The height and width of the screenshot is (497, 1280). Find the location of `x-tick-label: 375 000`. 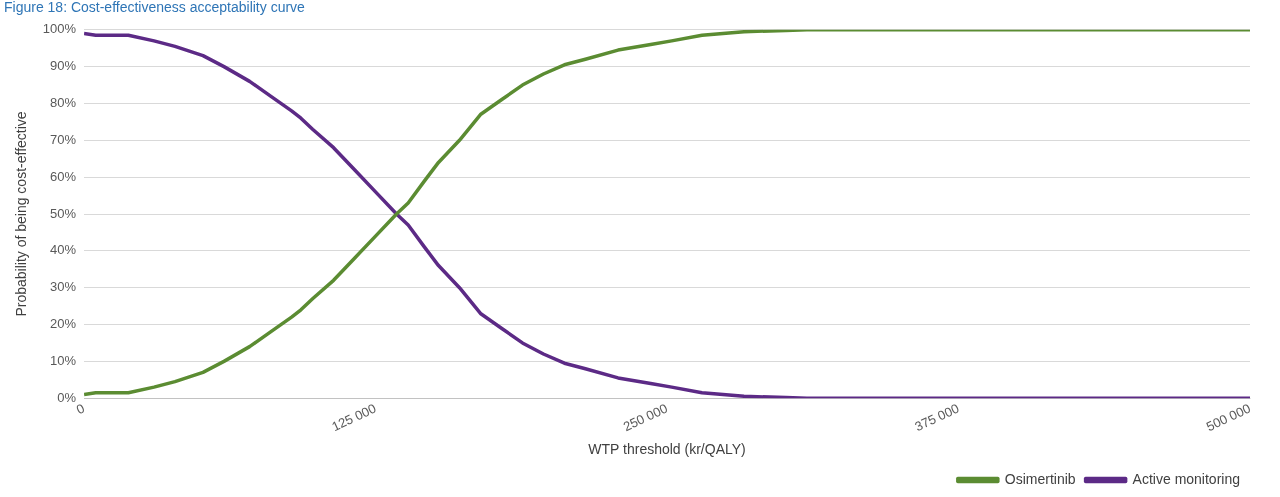

x-tick-label: 375 000 is located at coordinates (937, 417).